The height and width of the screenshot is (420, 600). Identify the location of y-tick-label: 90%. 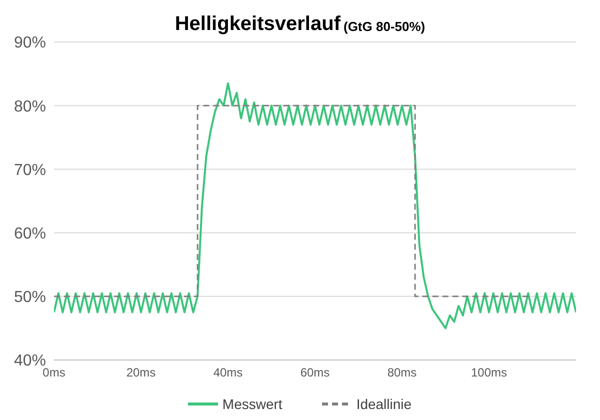
(30, 43).